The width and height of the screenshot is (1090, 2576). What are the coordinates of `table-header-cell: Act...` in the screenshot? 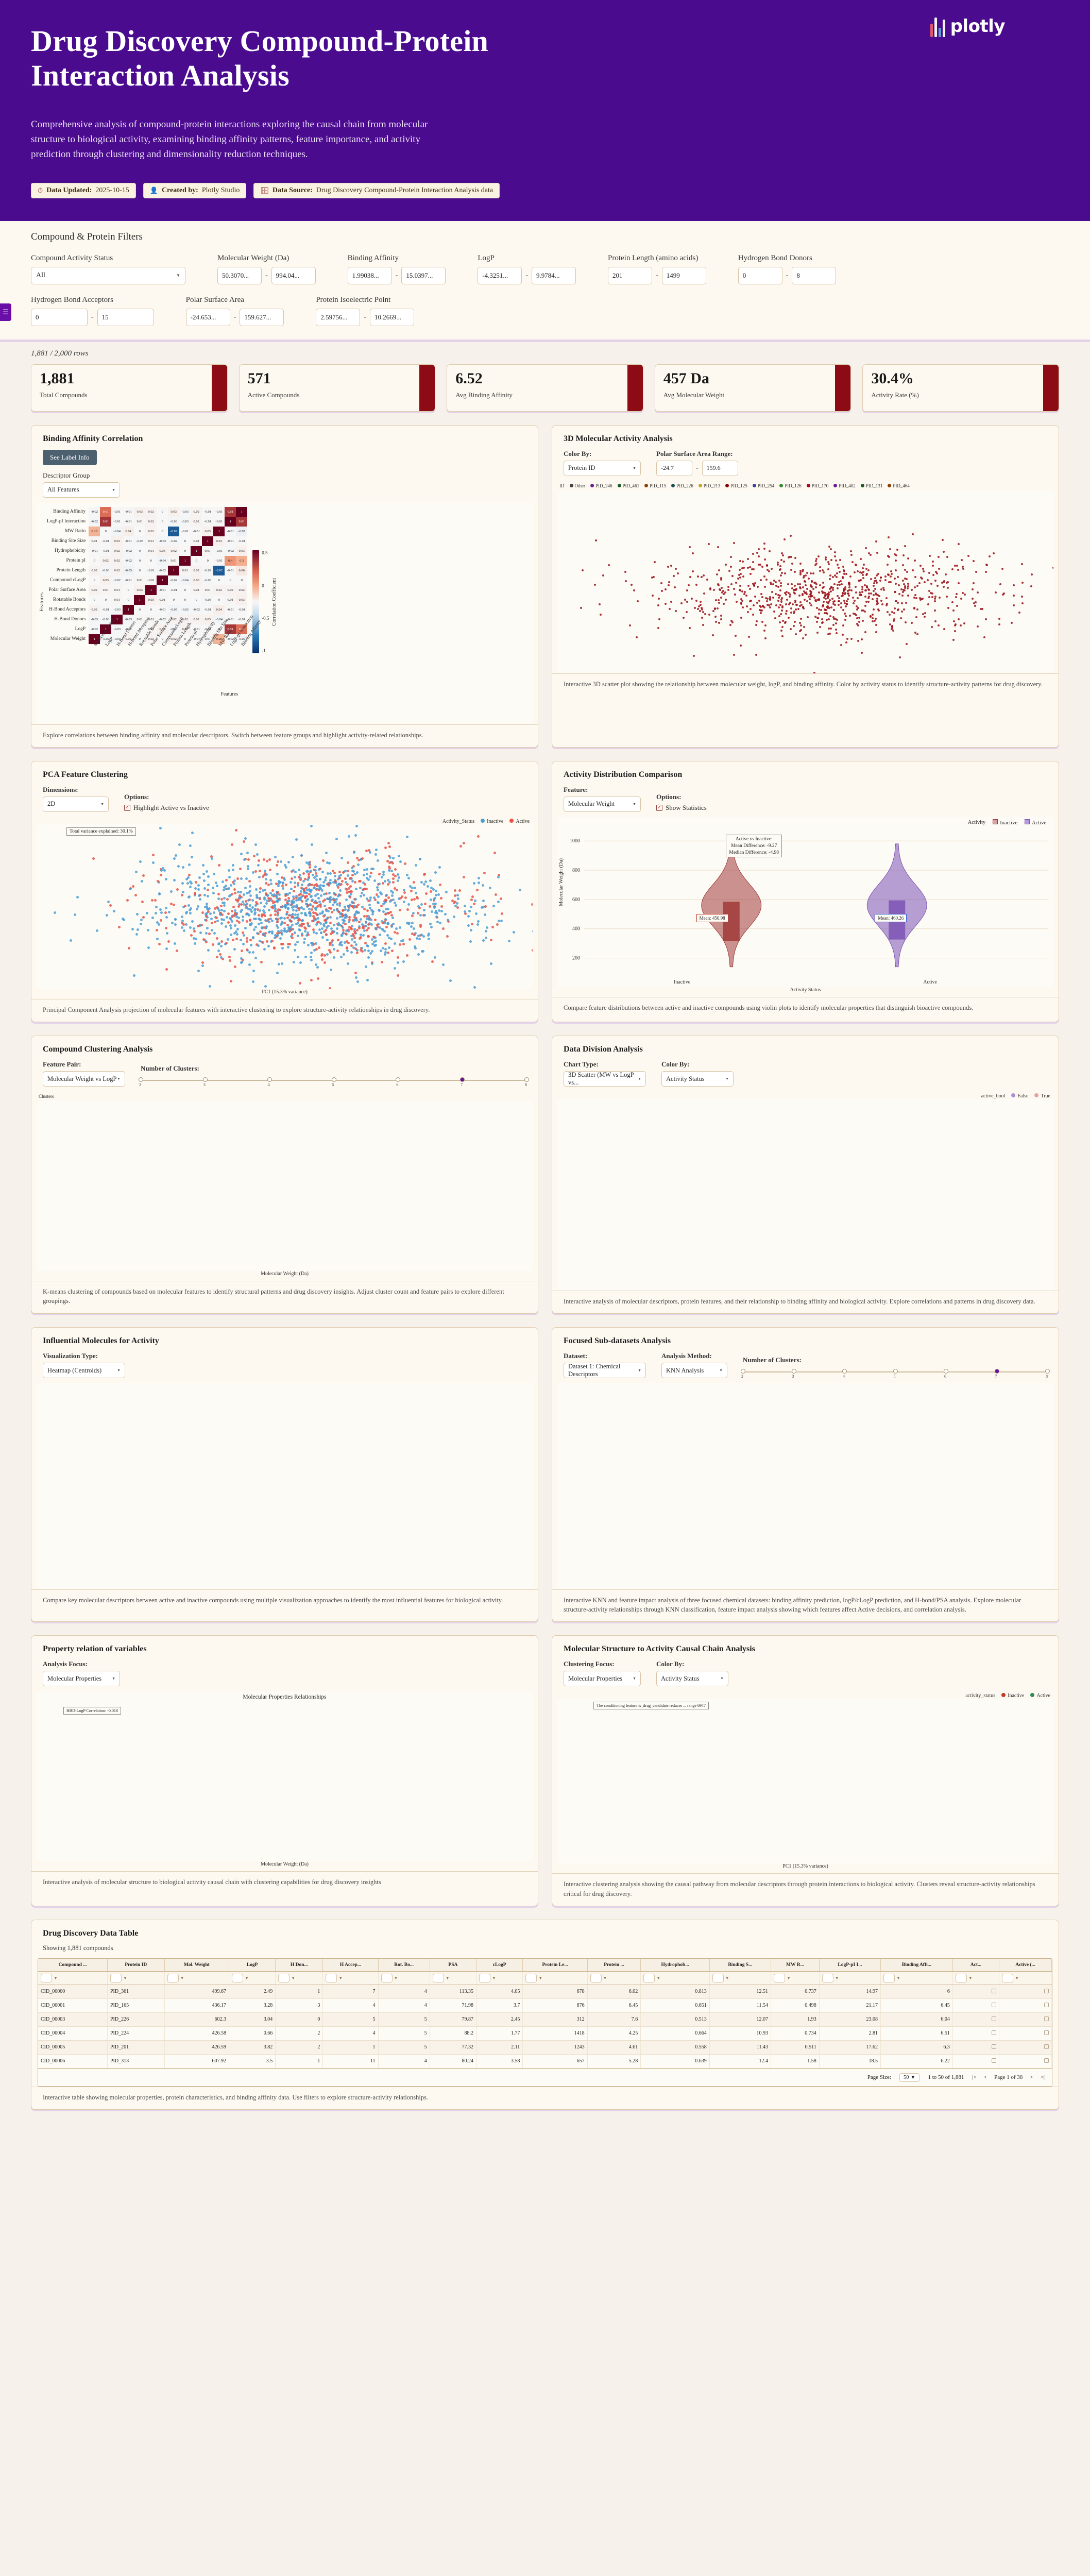 It's located at (976, 1965).